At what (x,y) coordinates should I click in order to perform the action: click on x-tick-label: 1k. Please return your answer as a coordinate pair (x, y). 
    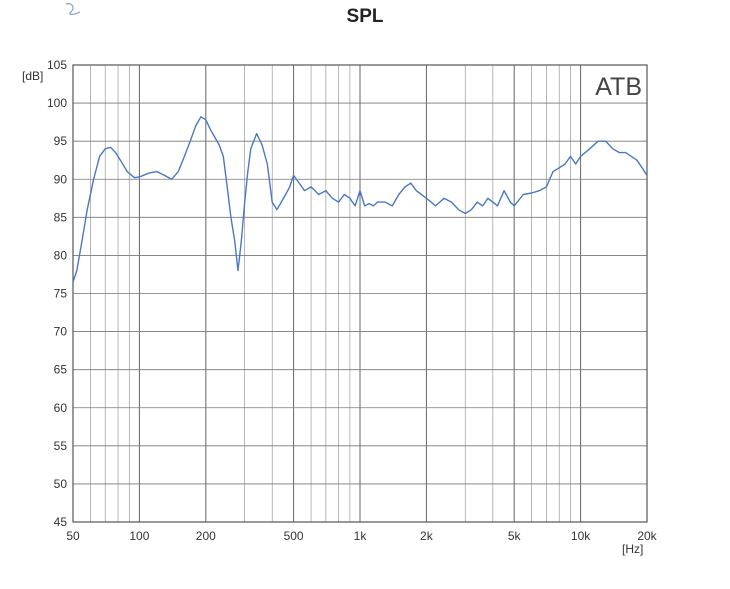
    Looking at the image, I should click on (361, 536).